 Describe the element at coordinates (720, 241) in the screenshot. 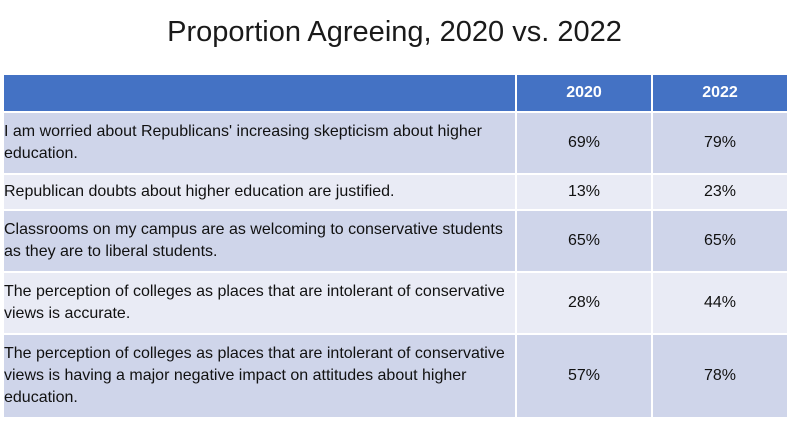

I see `value-2022-cell: 65%` at that location.